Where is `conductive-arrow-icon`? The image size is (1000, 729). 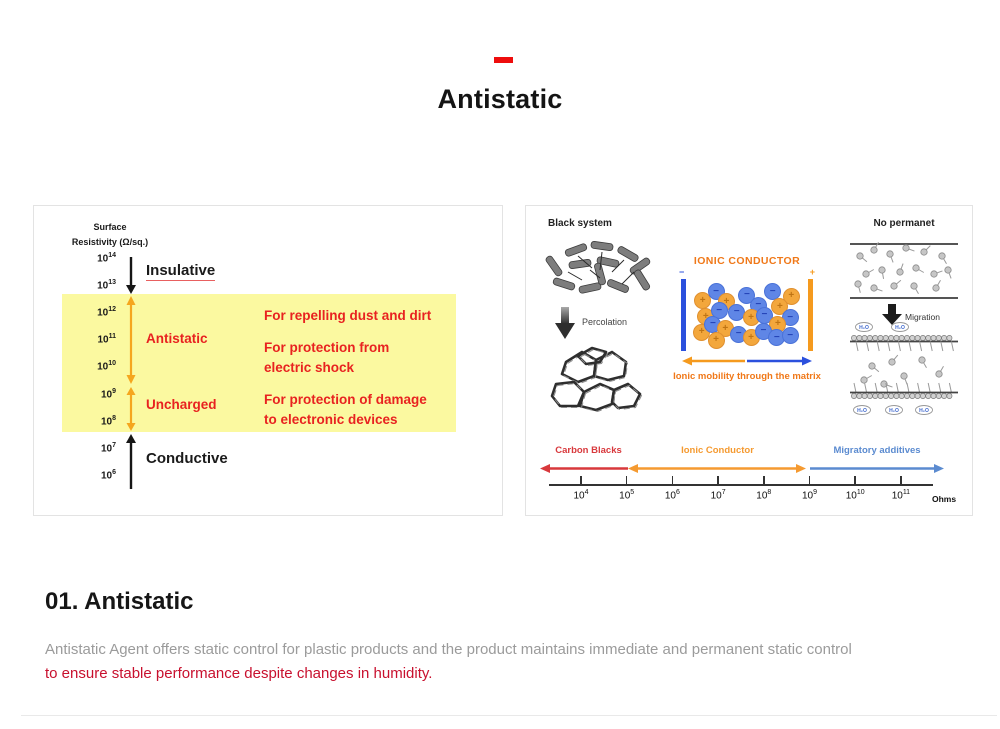
conductive-arrow-icon is located at coordinates (131, 461).